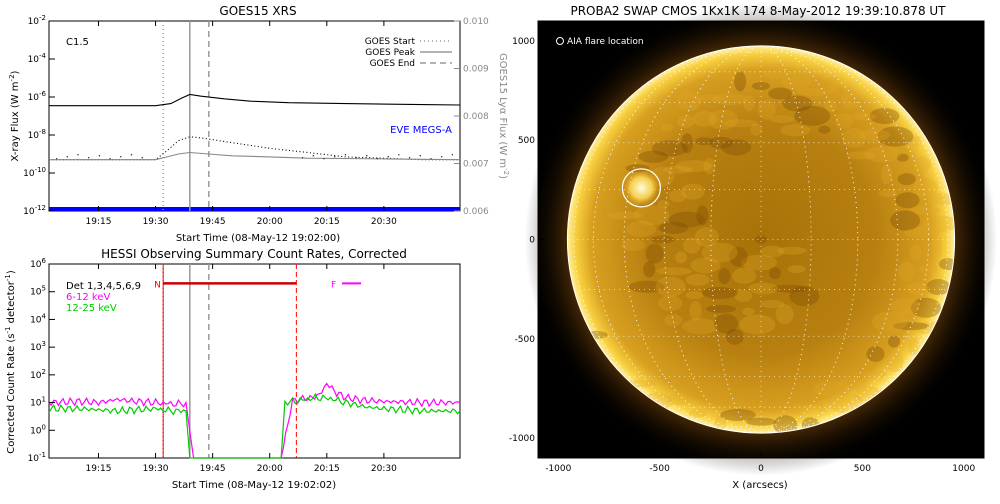 This screenshot has width=1000, height=504. I want to click on swap-x-ticks: -1000 -500 0 500 1000, so click(760, 463).